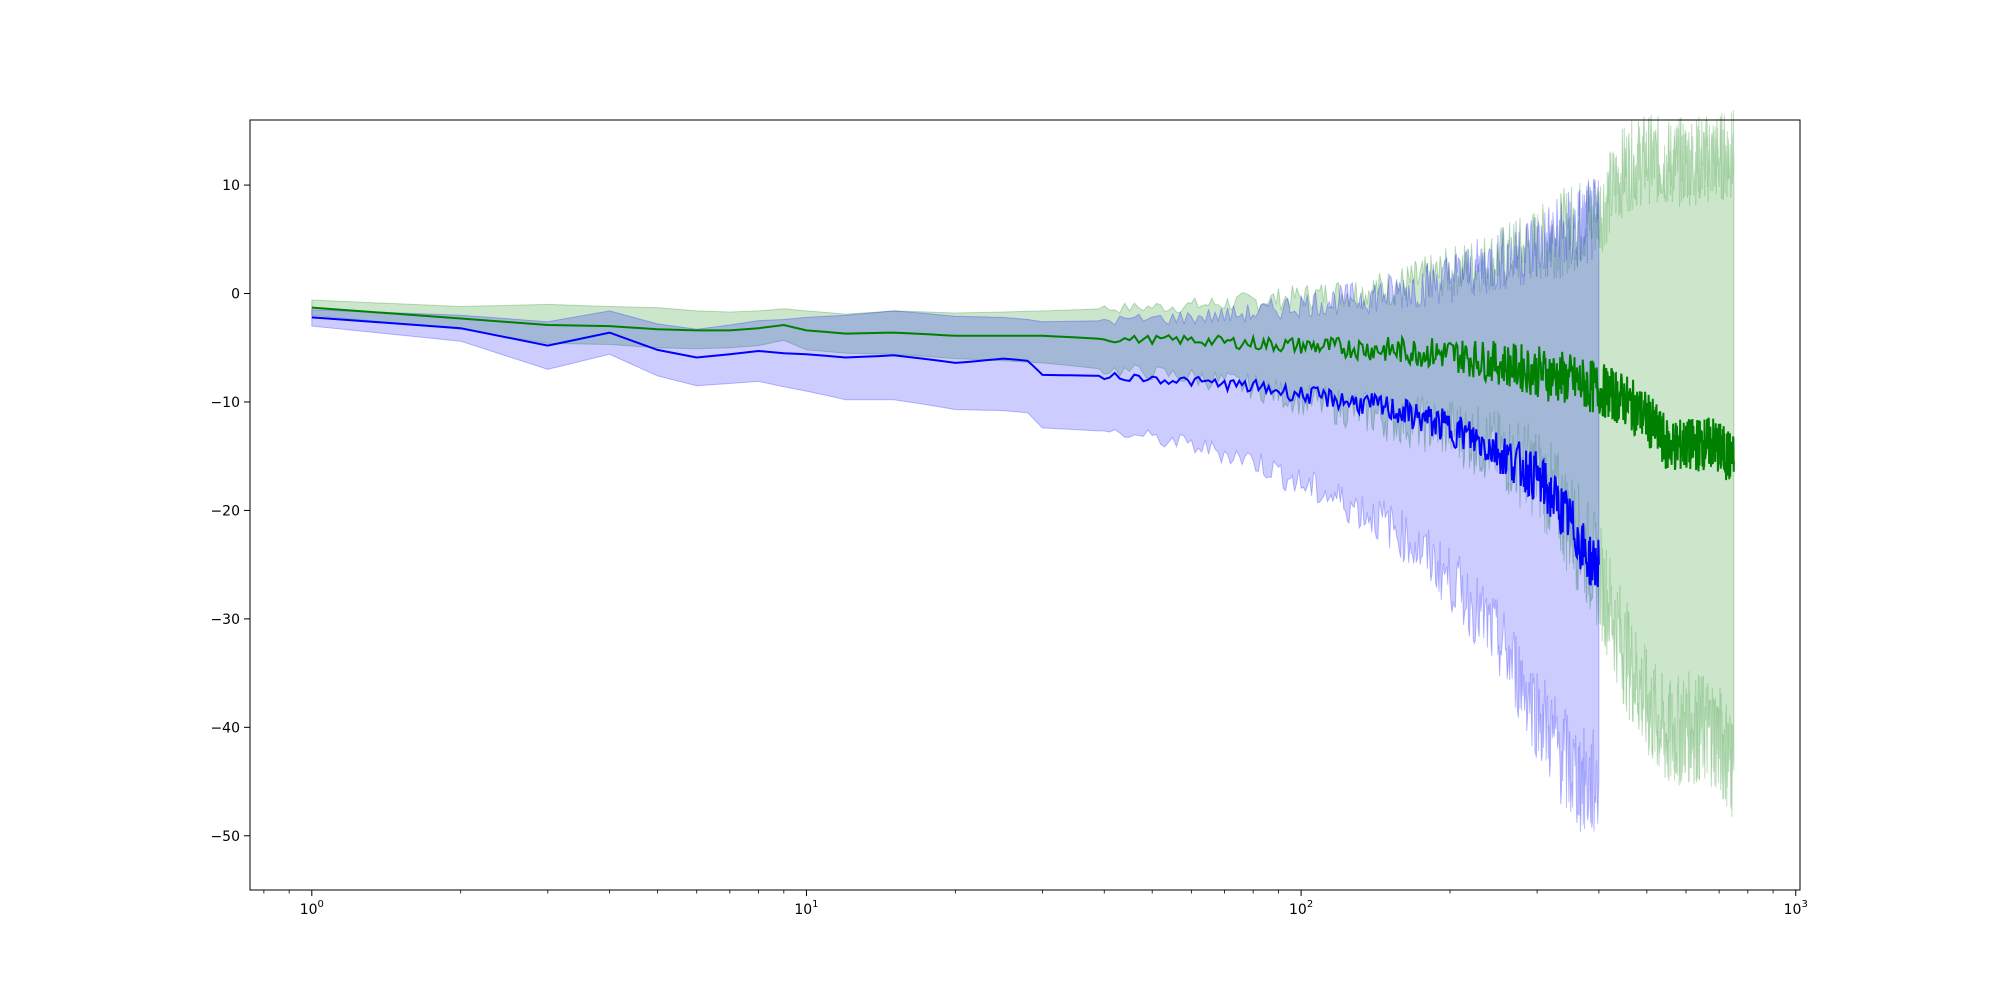  I want to click on x-axis: 10⁰ 10¹ 10² 10³, so click(1035, 904).